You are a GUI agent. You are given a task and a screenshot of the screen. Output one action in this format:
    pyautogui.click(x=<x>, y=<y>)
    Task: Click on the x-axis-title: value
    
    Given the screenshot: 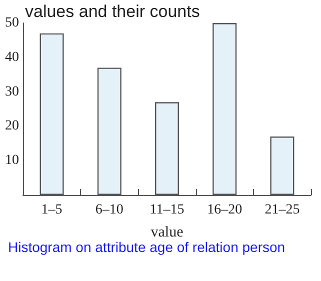 What is the action you would take?
    pyautogui.click(x=167, y=232)
    